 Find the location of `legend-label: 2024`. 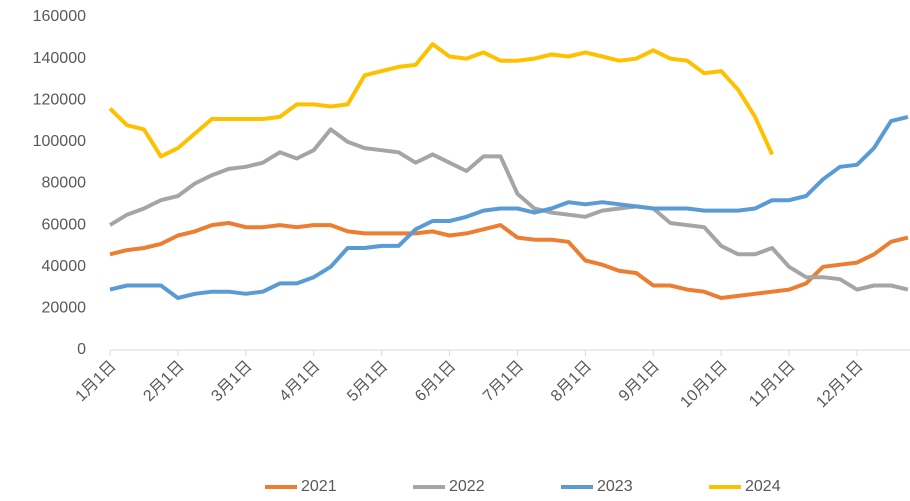

legend-label: 2024 is located at coordinates (763, 486).